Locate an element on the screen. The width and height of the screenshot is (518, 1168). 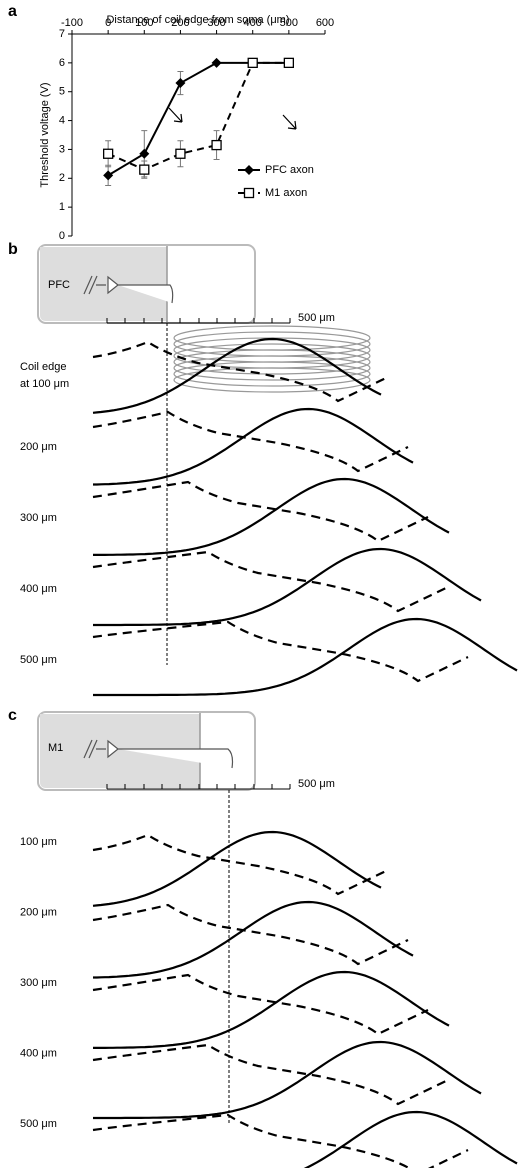
panel-label: b is located at coordinates (13, 249).